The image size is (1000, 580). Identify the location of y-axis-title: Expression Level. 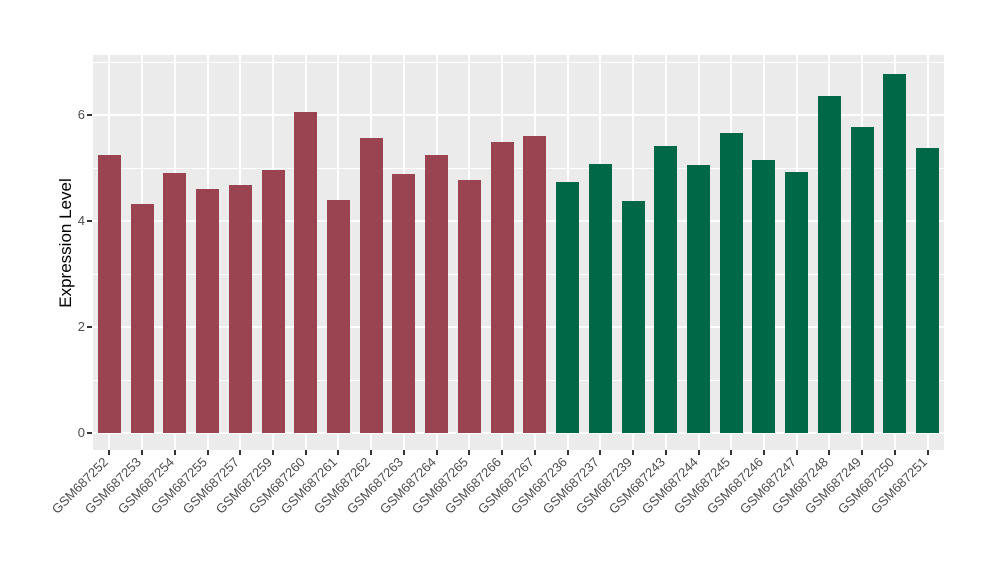
(65, 243).